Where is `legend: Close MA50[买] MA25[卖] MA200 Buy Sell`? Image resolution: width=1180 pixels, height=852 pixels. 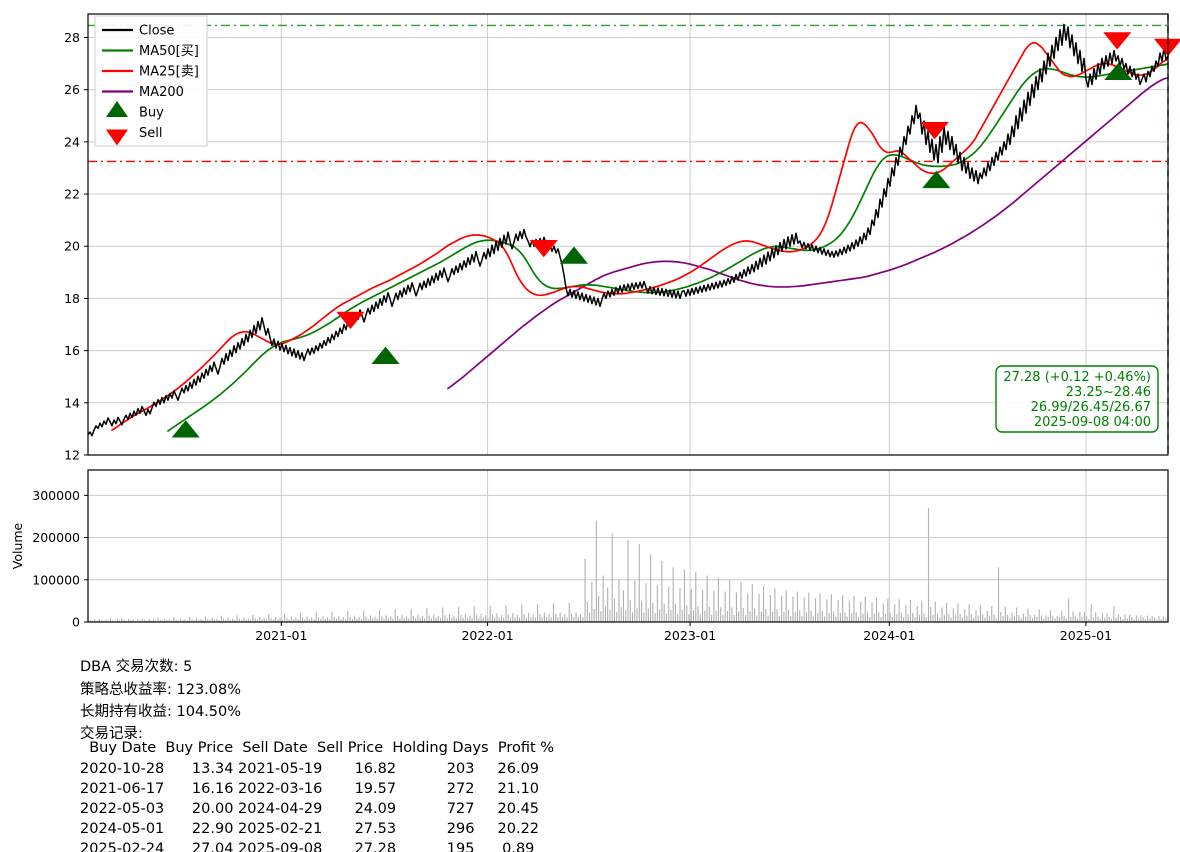 legend: Close MA50[买] MA25[卖] MA200 Buy Sell is located at coordinates (151, 81).